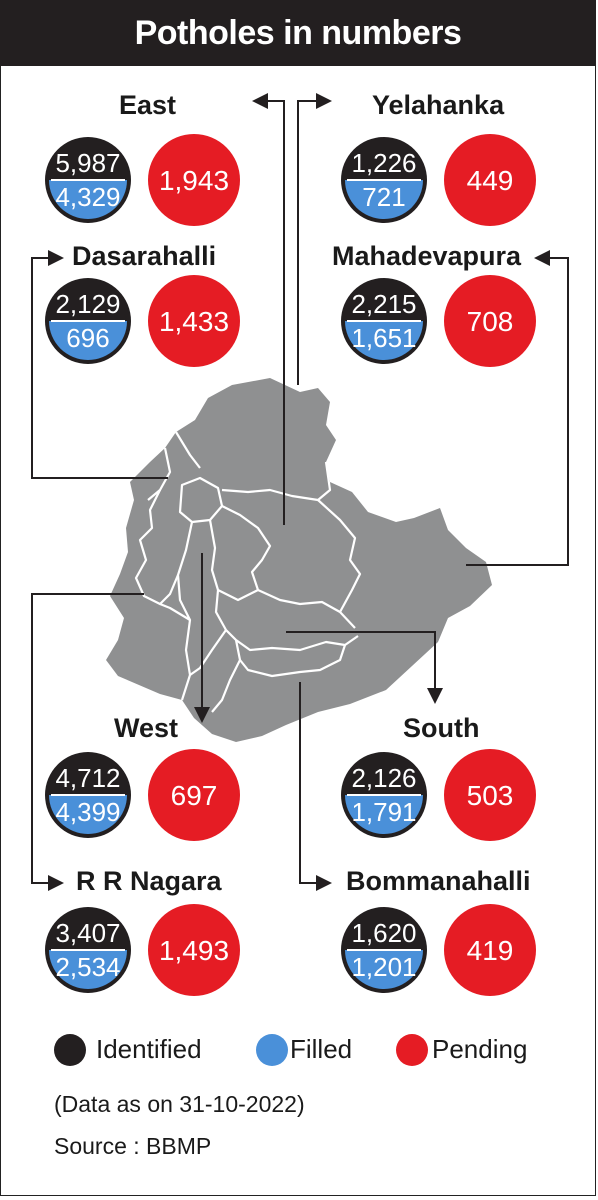  What do you see at coordinates (248, 572) in the screenshot?
I see `zone-borders` at bounding box center [248, 572].